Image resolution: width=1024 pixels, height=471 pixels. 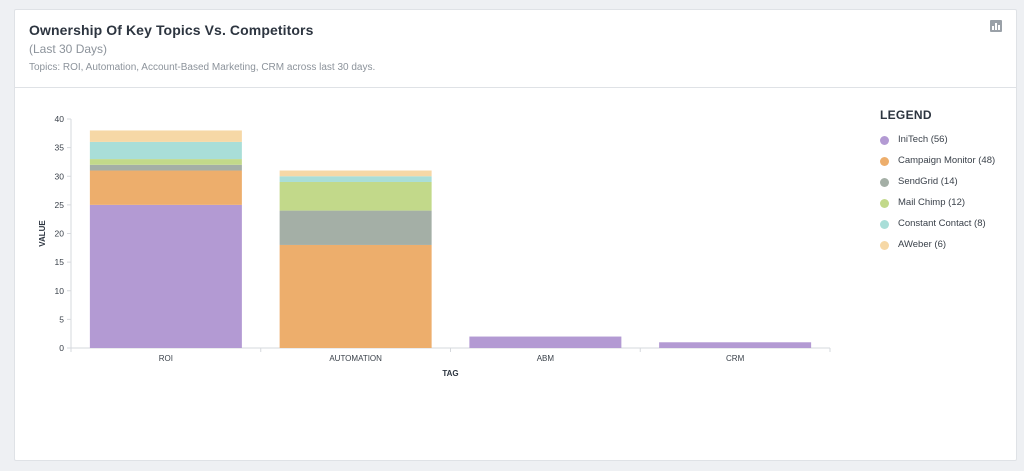 What do you see at coordinates (60, 176) in the screenshot?
I see `y-tick-label: 30` at bounding box center [60, 176].